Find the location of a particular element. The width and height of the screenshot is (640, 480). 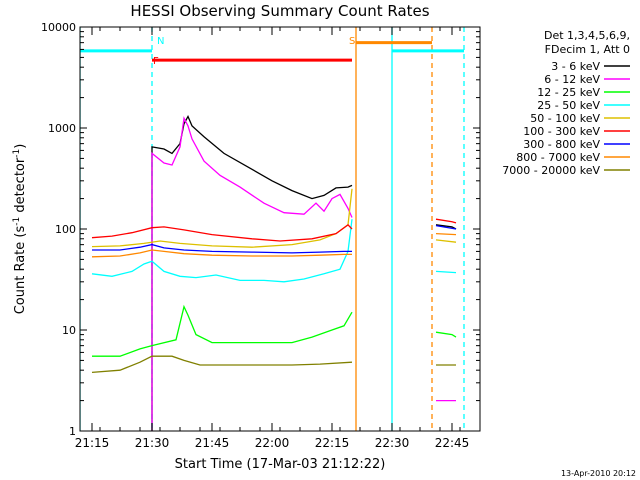

legend-label: 25 - 50 keV is located at coordinates (568, 105).